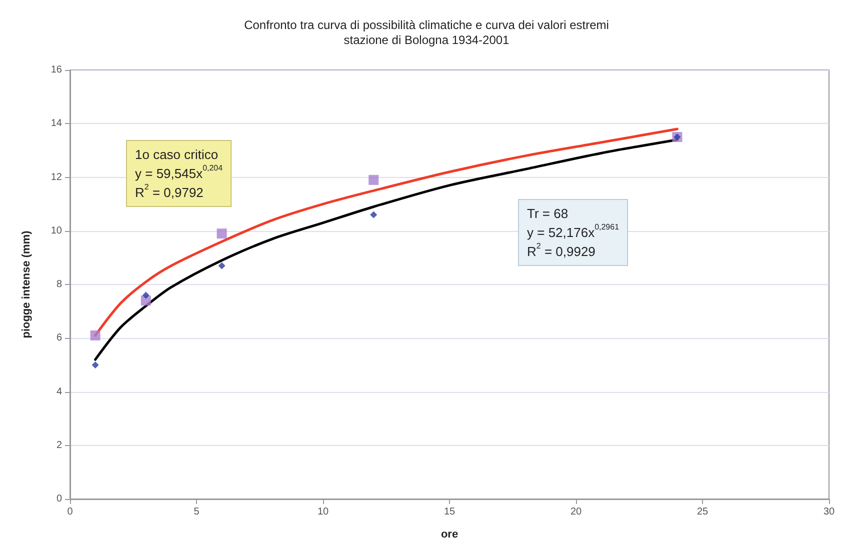  I want to click on y-tick-label: 2, so click(59, 445).